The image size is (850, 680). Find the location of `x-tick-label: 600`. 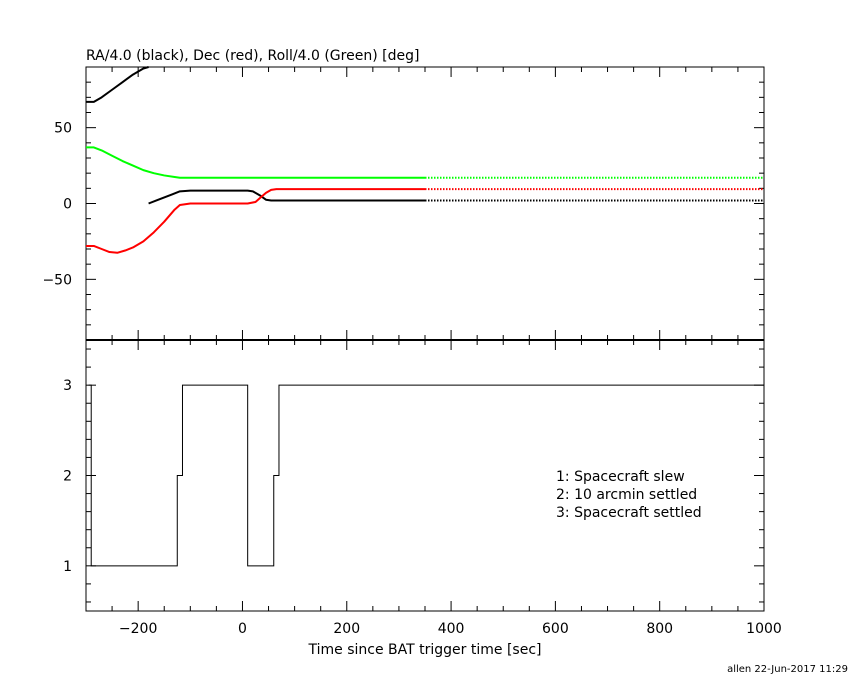

x-tick-label: 600 is located at coordinates (555, 629).